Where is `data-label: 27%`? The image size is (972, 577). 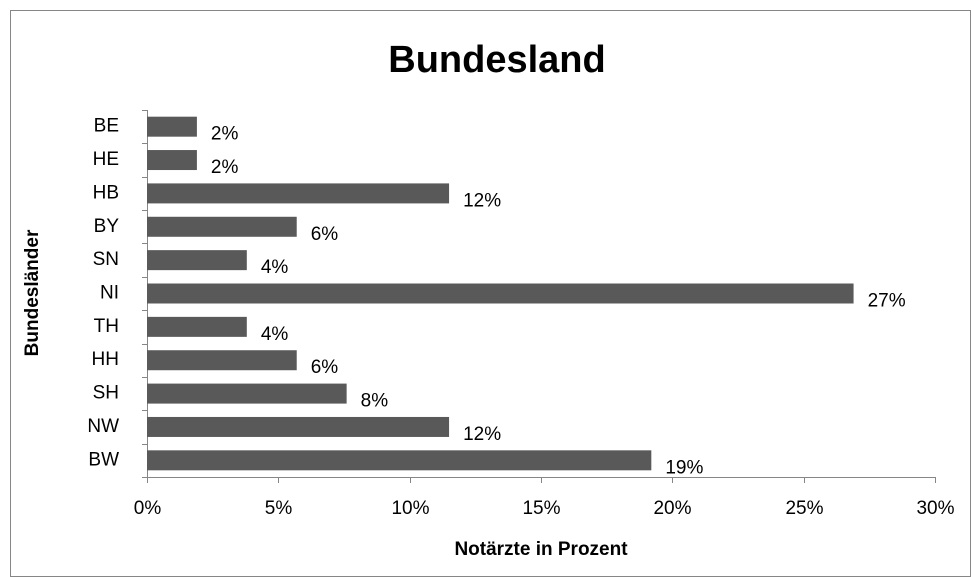
data-label: 27% is located at coordinates (887, 301).